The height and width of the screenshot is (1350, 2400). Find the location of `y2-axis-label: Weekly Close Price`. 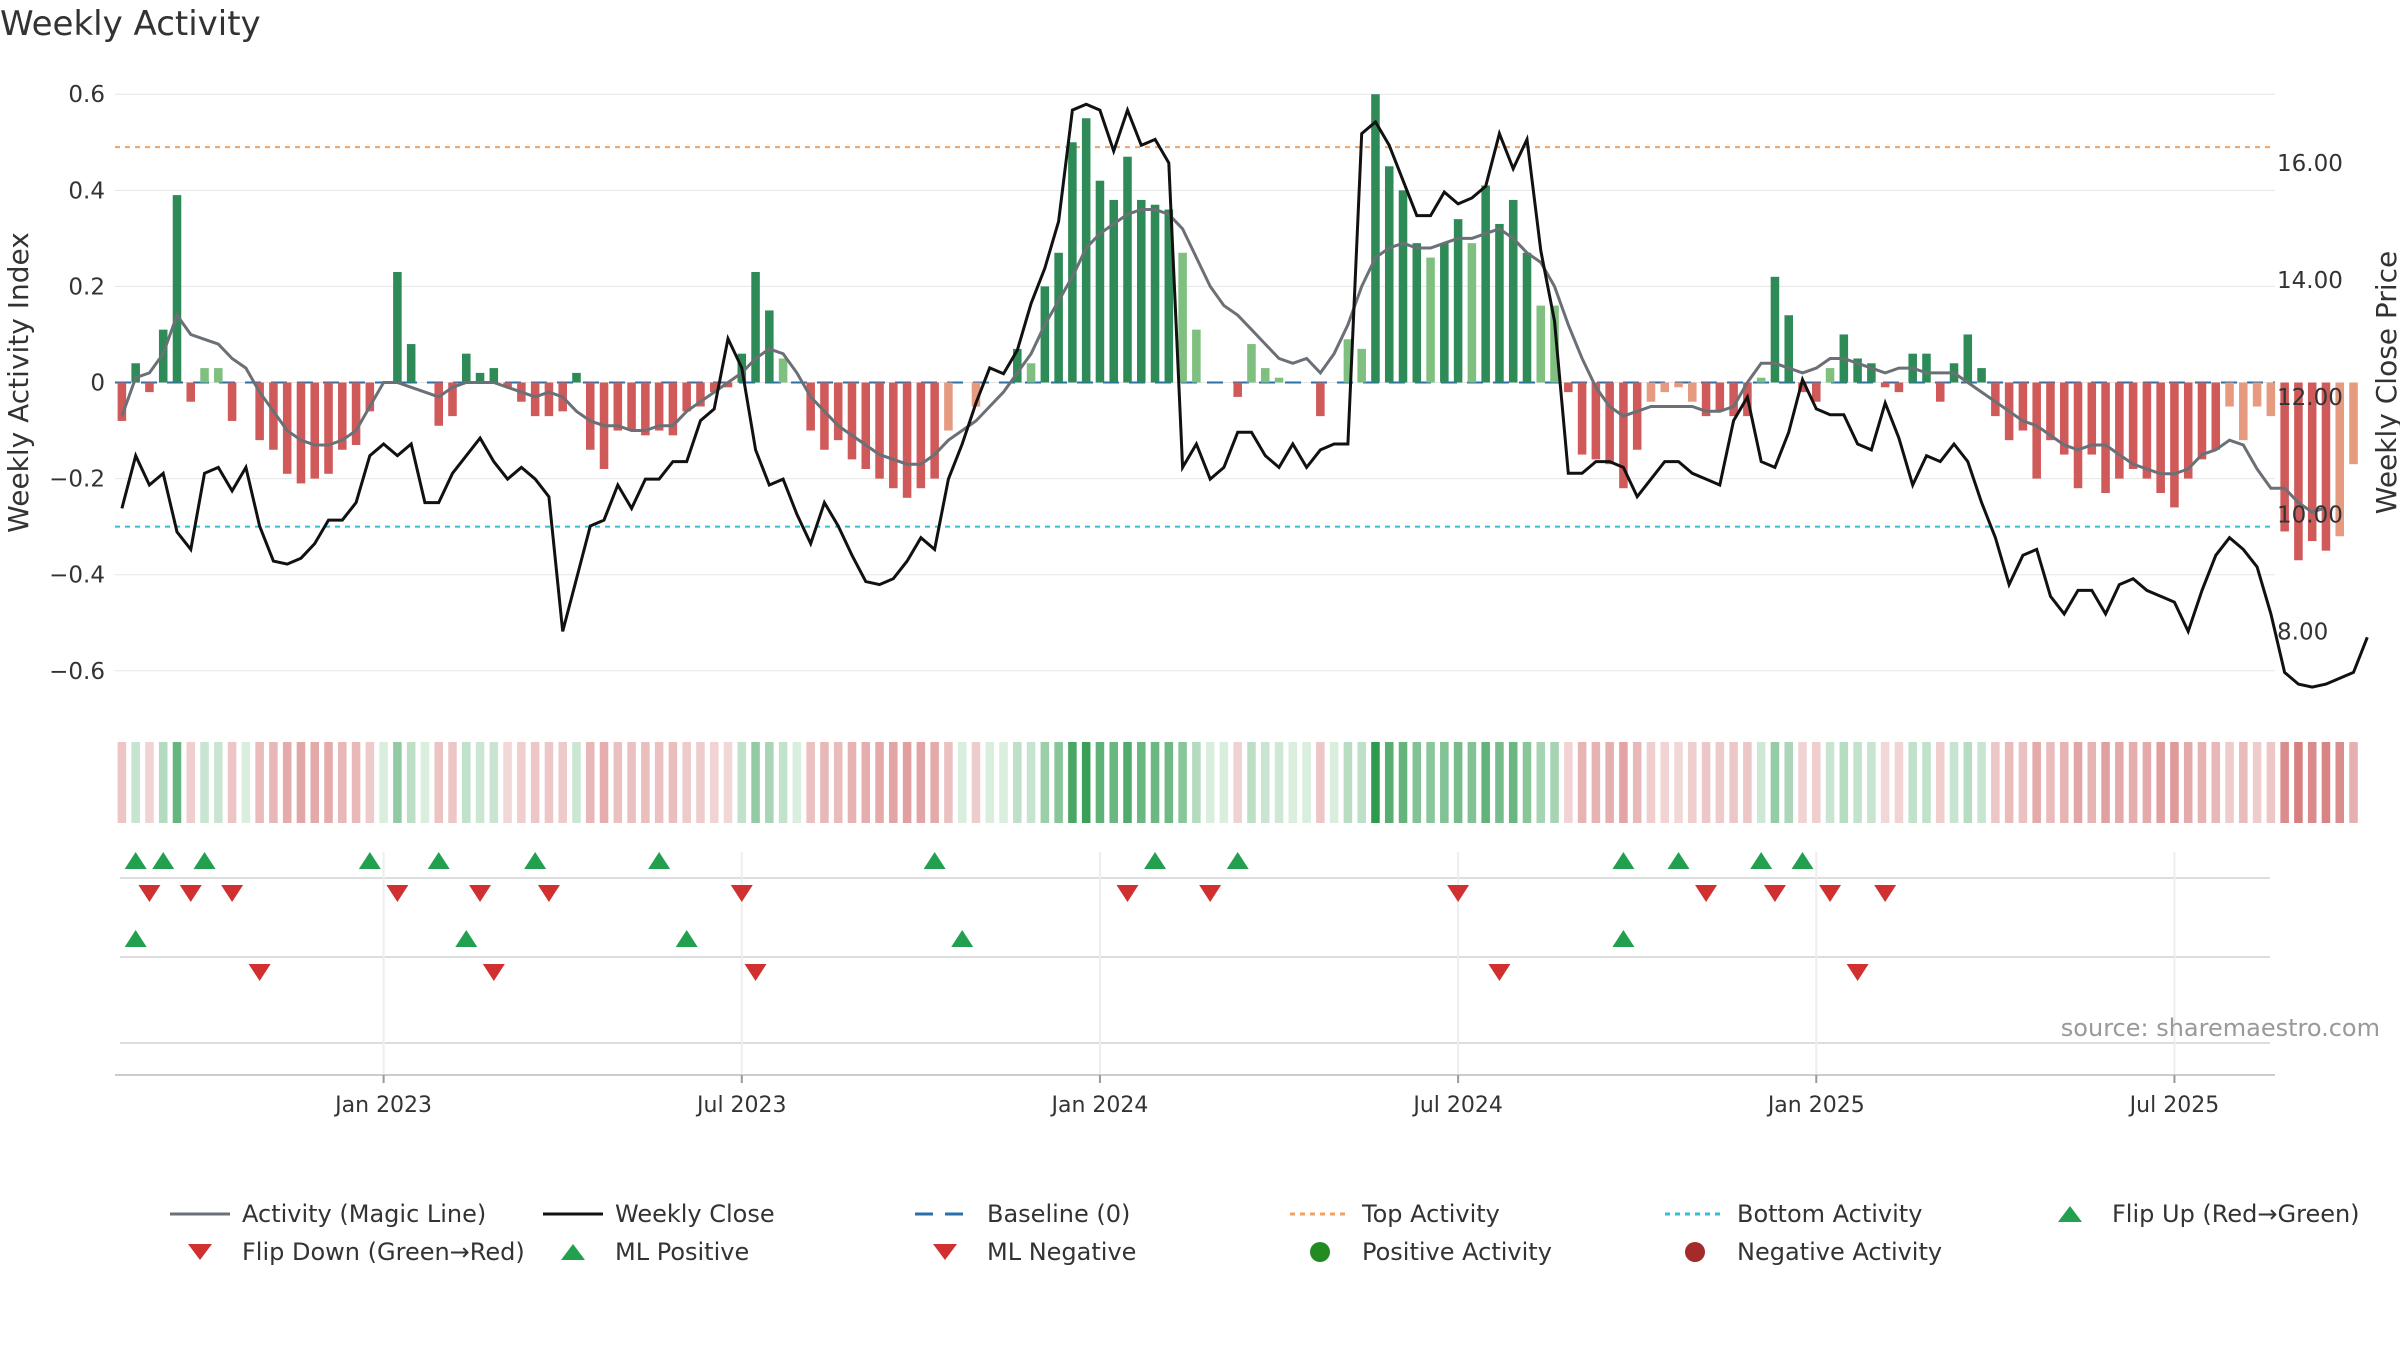

y2-axis-label: Weekly Close Price is located at coordinates (2385, 382).